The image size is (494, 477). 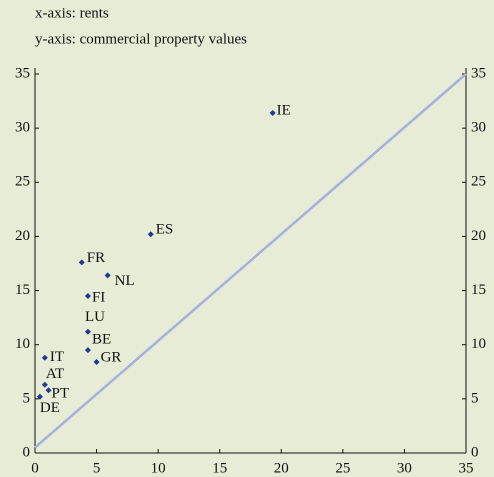 I want to click on y2-tick-label: 0, so click(x=475, y=452).